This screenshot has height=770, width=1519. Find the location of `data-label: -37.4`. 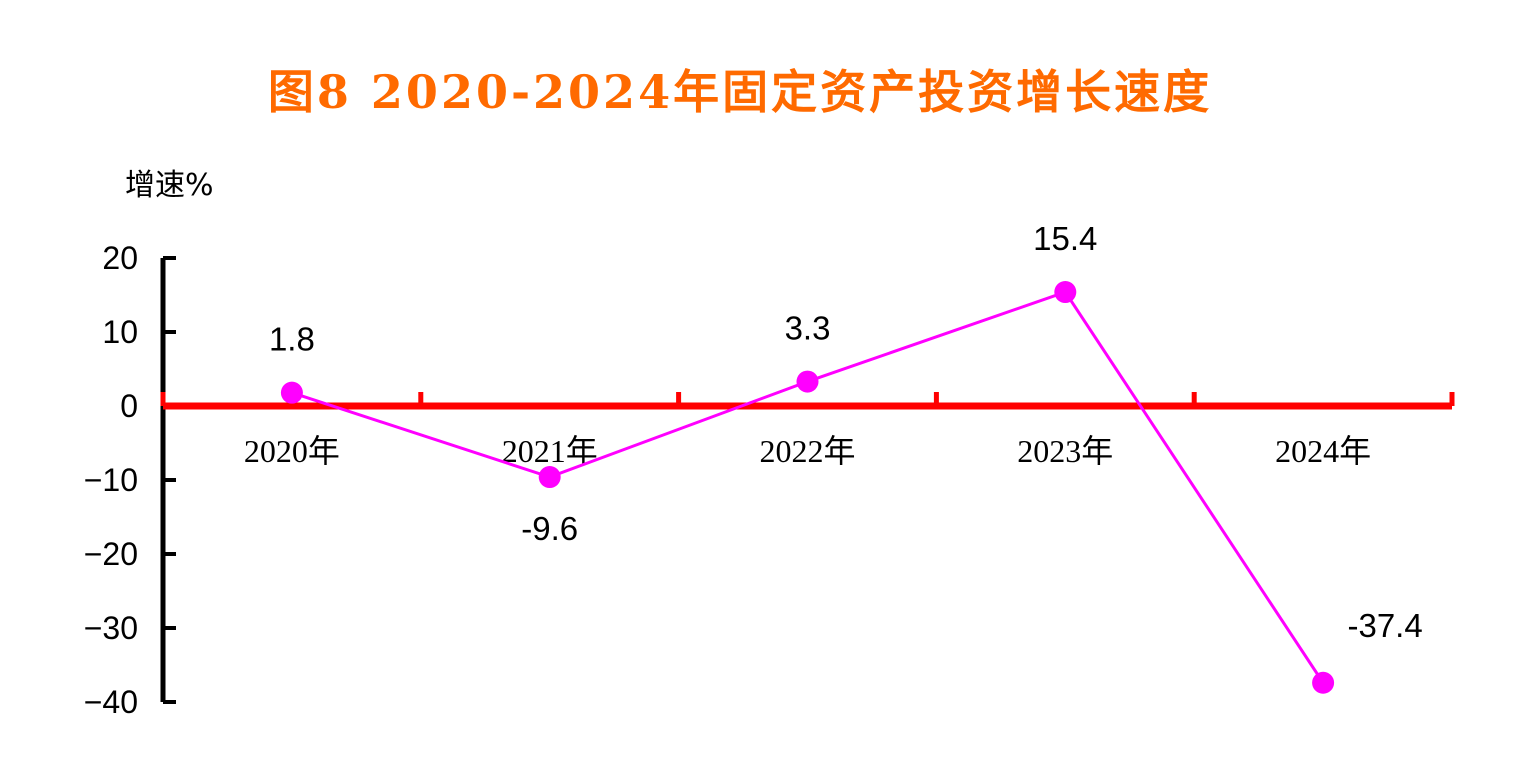

data-label: -37.4 is located at coordinates (1384, 625).